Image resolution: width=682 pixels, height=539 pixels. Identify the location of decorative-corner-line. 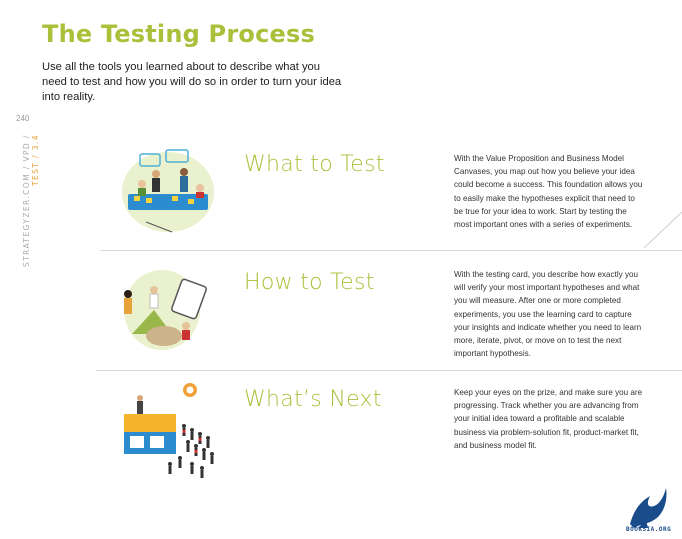
(662, 230).